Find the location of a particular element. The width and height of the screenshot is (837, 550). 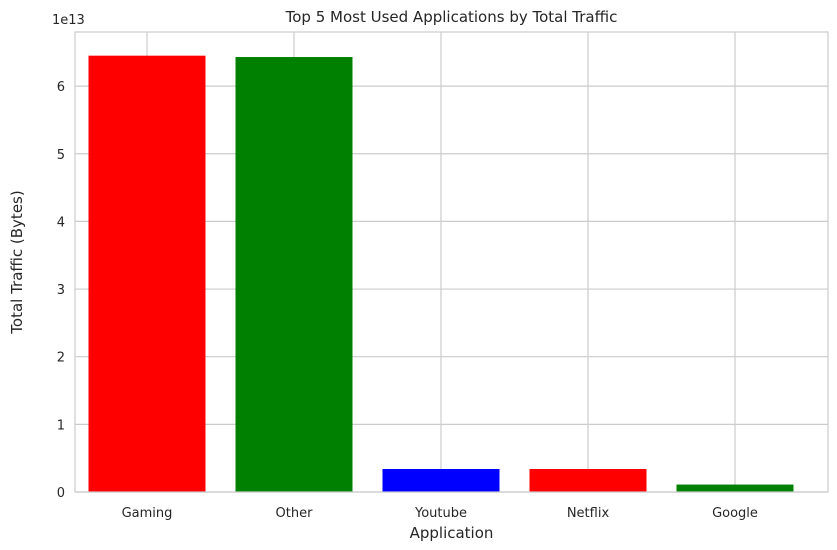

x-tick-label: Netflix is located at coordinates (588, 513).